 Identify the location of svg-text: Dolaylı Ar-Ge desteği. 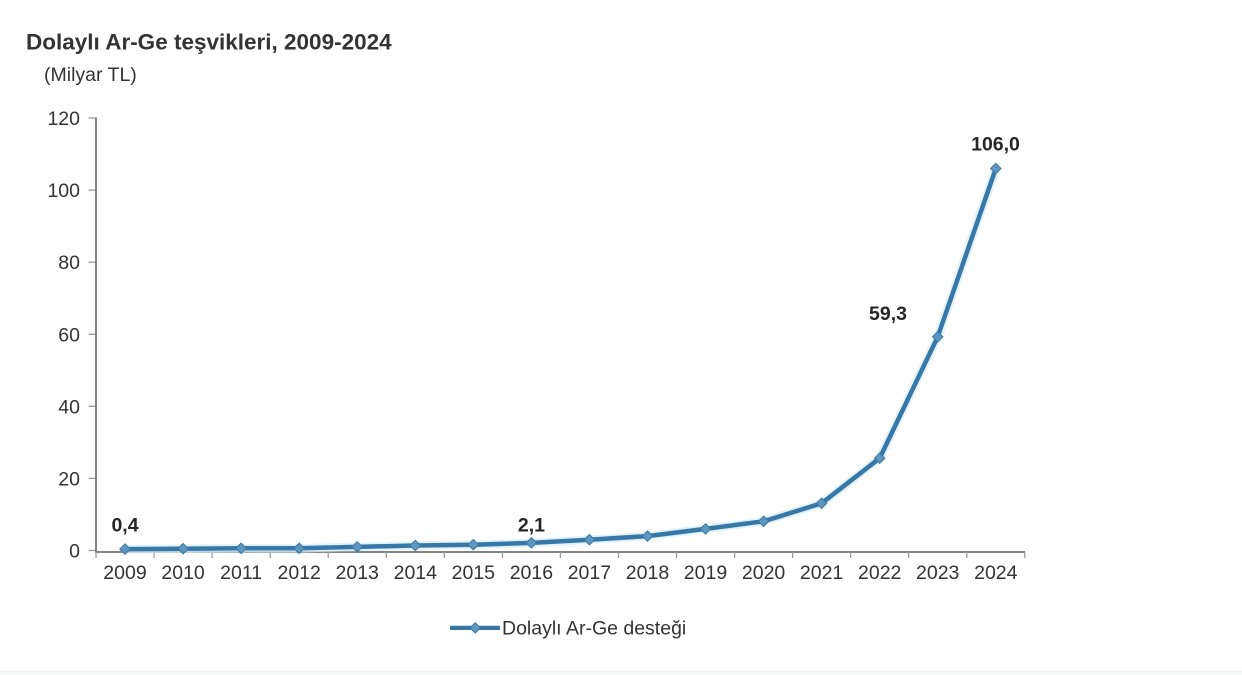
(594, 629).